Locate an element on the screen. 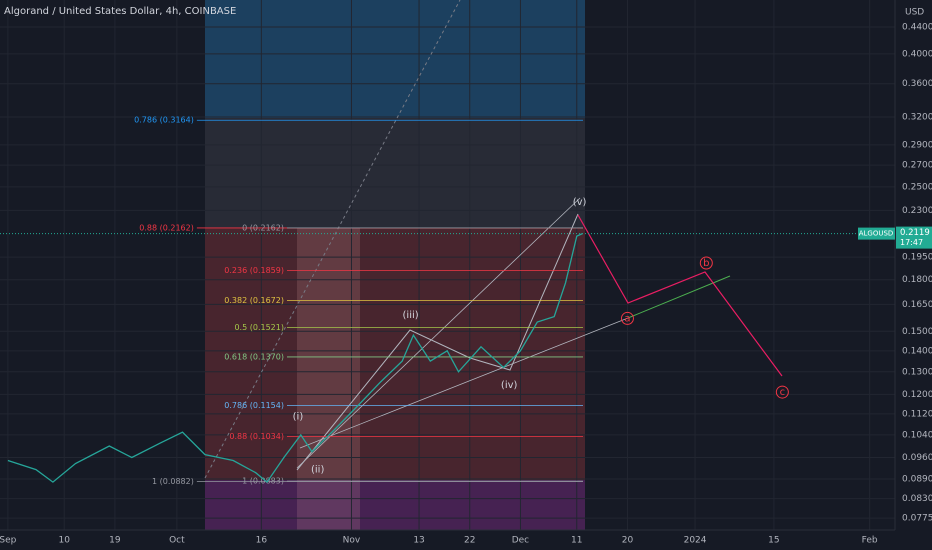  x-tick-label: 22 is located at coordinates (469, 541).